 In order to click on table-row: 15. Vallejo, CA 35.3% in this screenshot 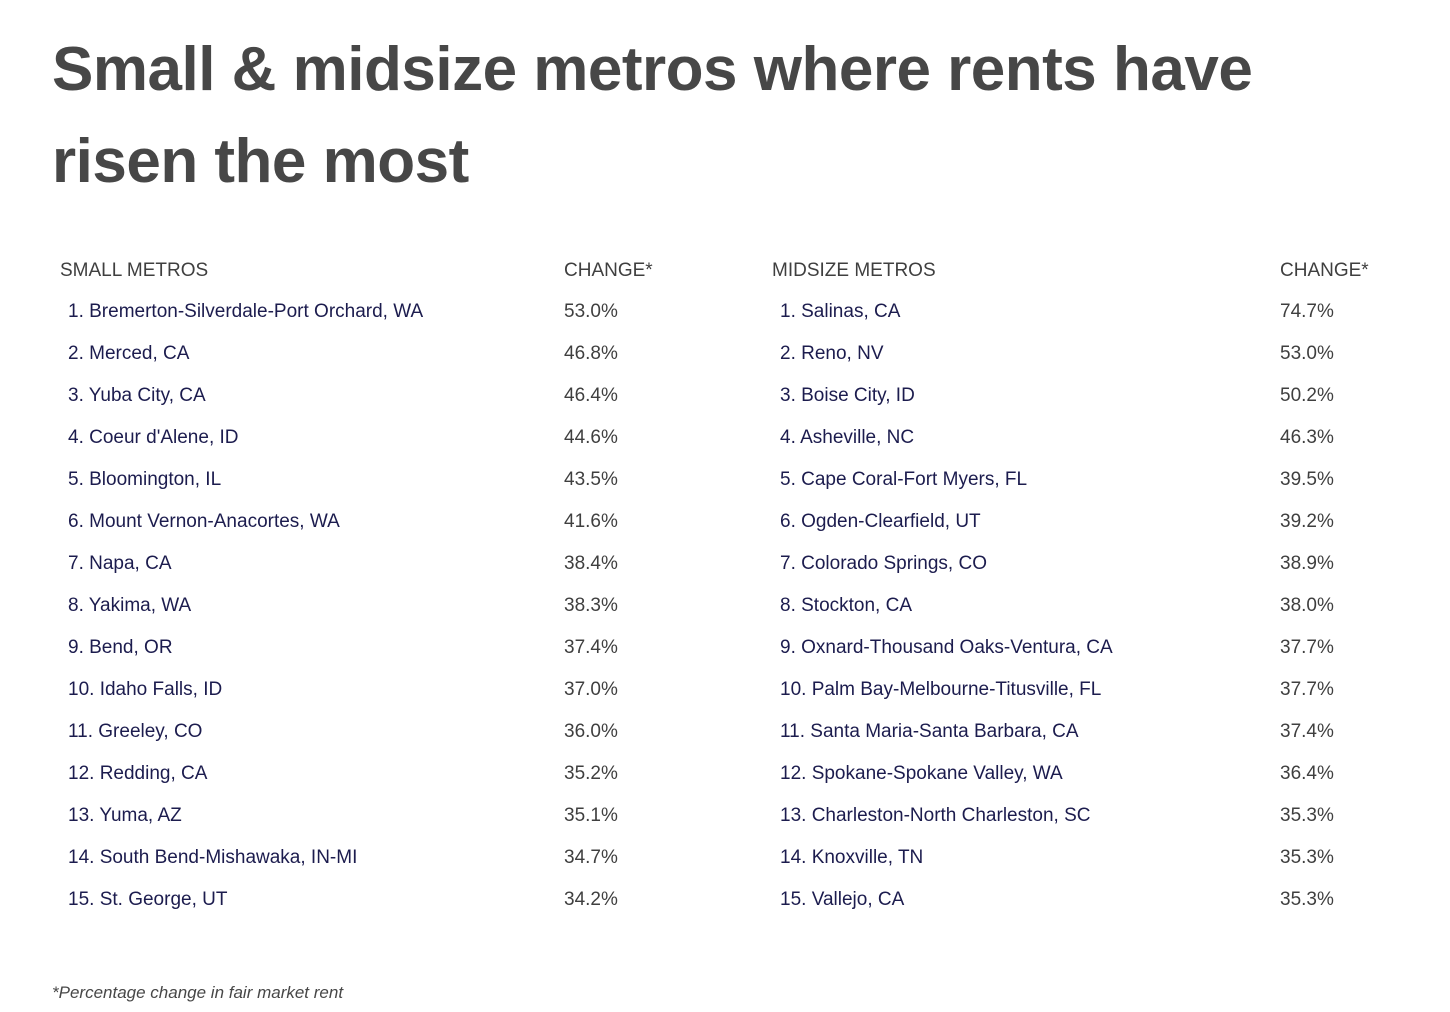, I will do `click(1092, 903)`.